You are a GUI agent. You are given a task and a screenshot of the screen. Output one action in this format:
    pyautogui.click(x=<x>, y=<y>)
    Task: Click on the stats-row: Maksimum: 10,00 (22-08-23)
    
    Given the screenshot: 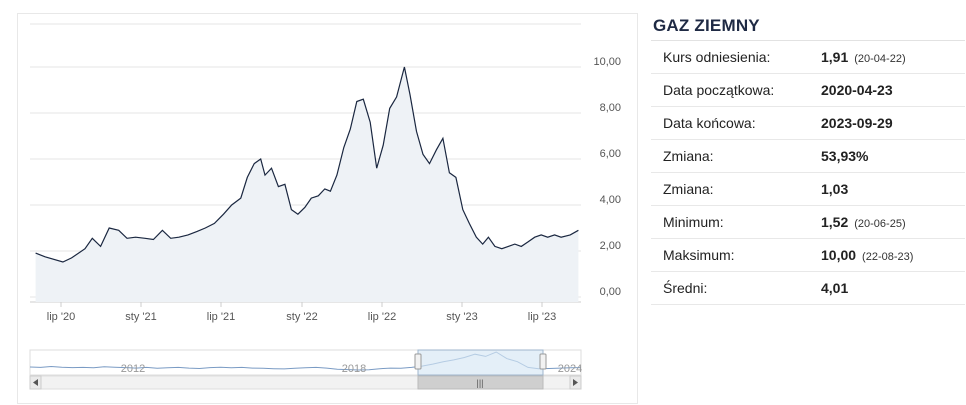 What is the action you would take?
    pyautogui.click(x=808, y=255)
    